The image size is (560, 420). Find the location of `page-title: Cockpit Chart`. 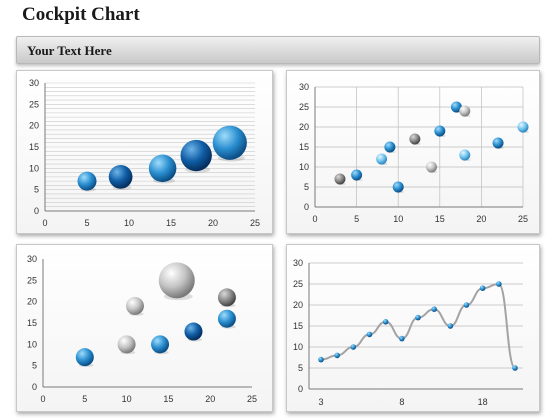

page-title: Cockpit Chart is located at coordinates (81, 14).